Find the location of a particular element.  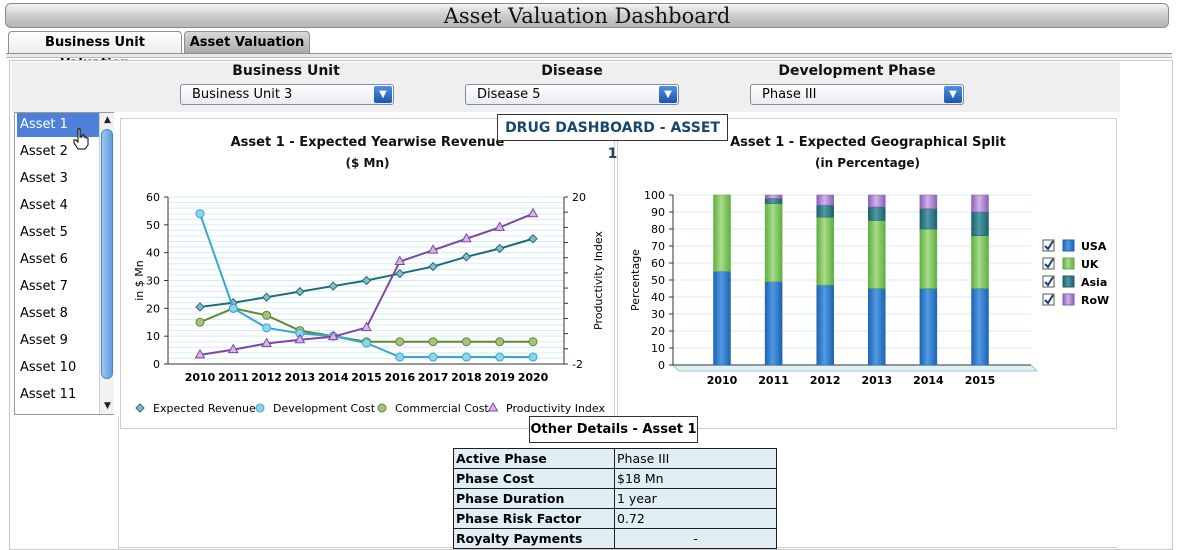

checkbox-box is located at coordinates (1048, 263).